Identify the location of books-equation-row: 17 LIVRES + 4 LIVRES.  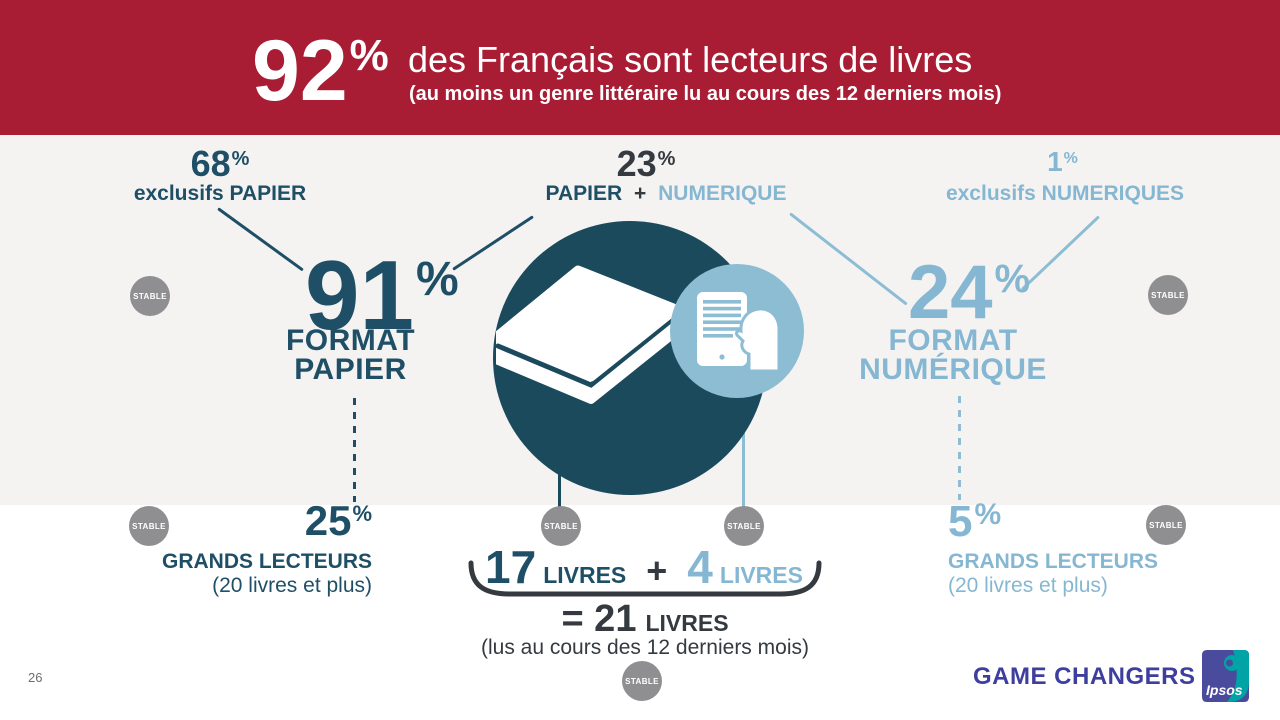
(644, 568).